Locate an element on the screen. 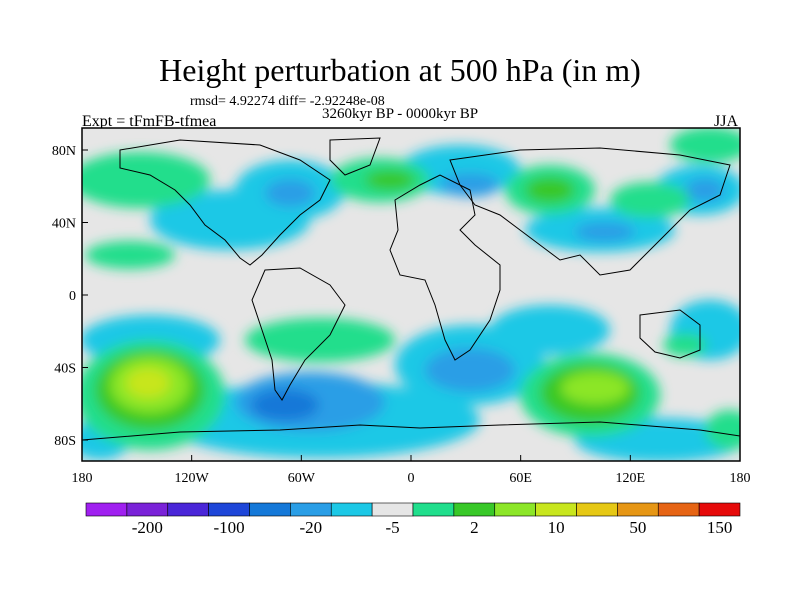 The width and height of the screenshot is (800, 600). lat-tick-label: 0 is located at coordinates (72, 296).